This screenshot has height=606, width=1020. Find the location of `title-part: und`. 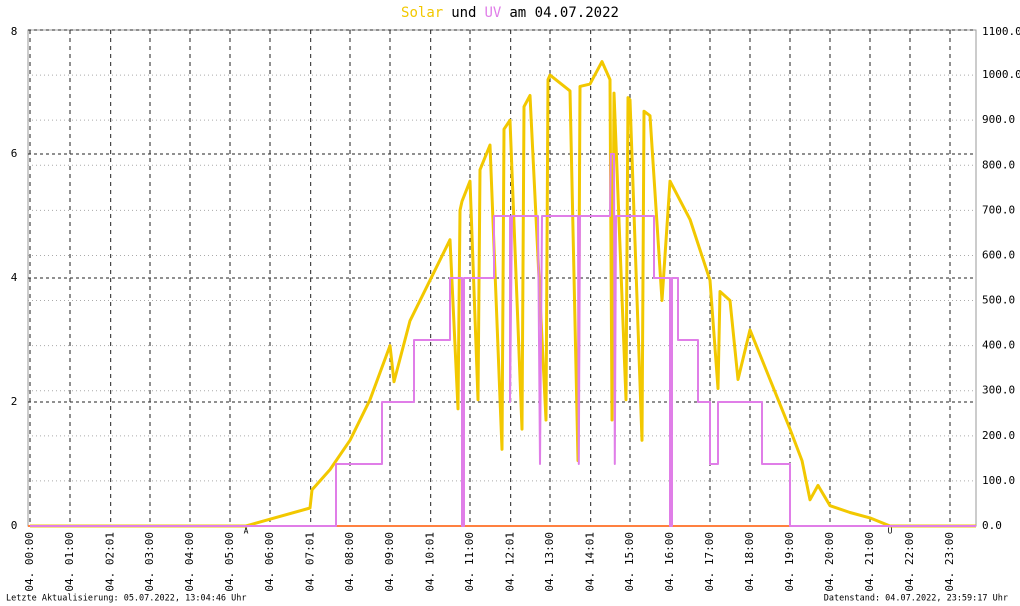

title-part: und is located at coordinates (463, 13).